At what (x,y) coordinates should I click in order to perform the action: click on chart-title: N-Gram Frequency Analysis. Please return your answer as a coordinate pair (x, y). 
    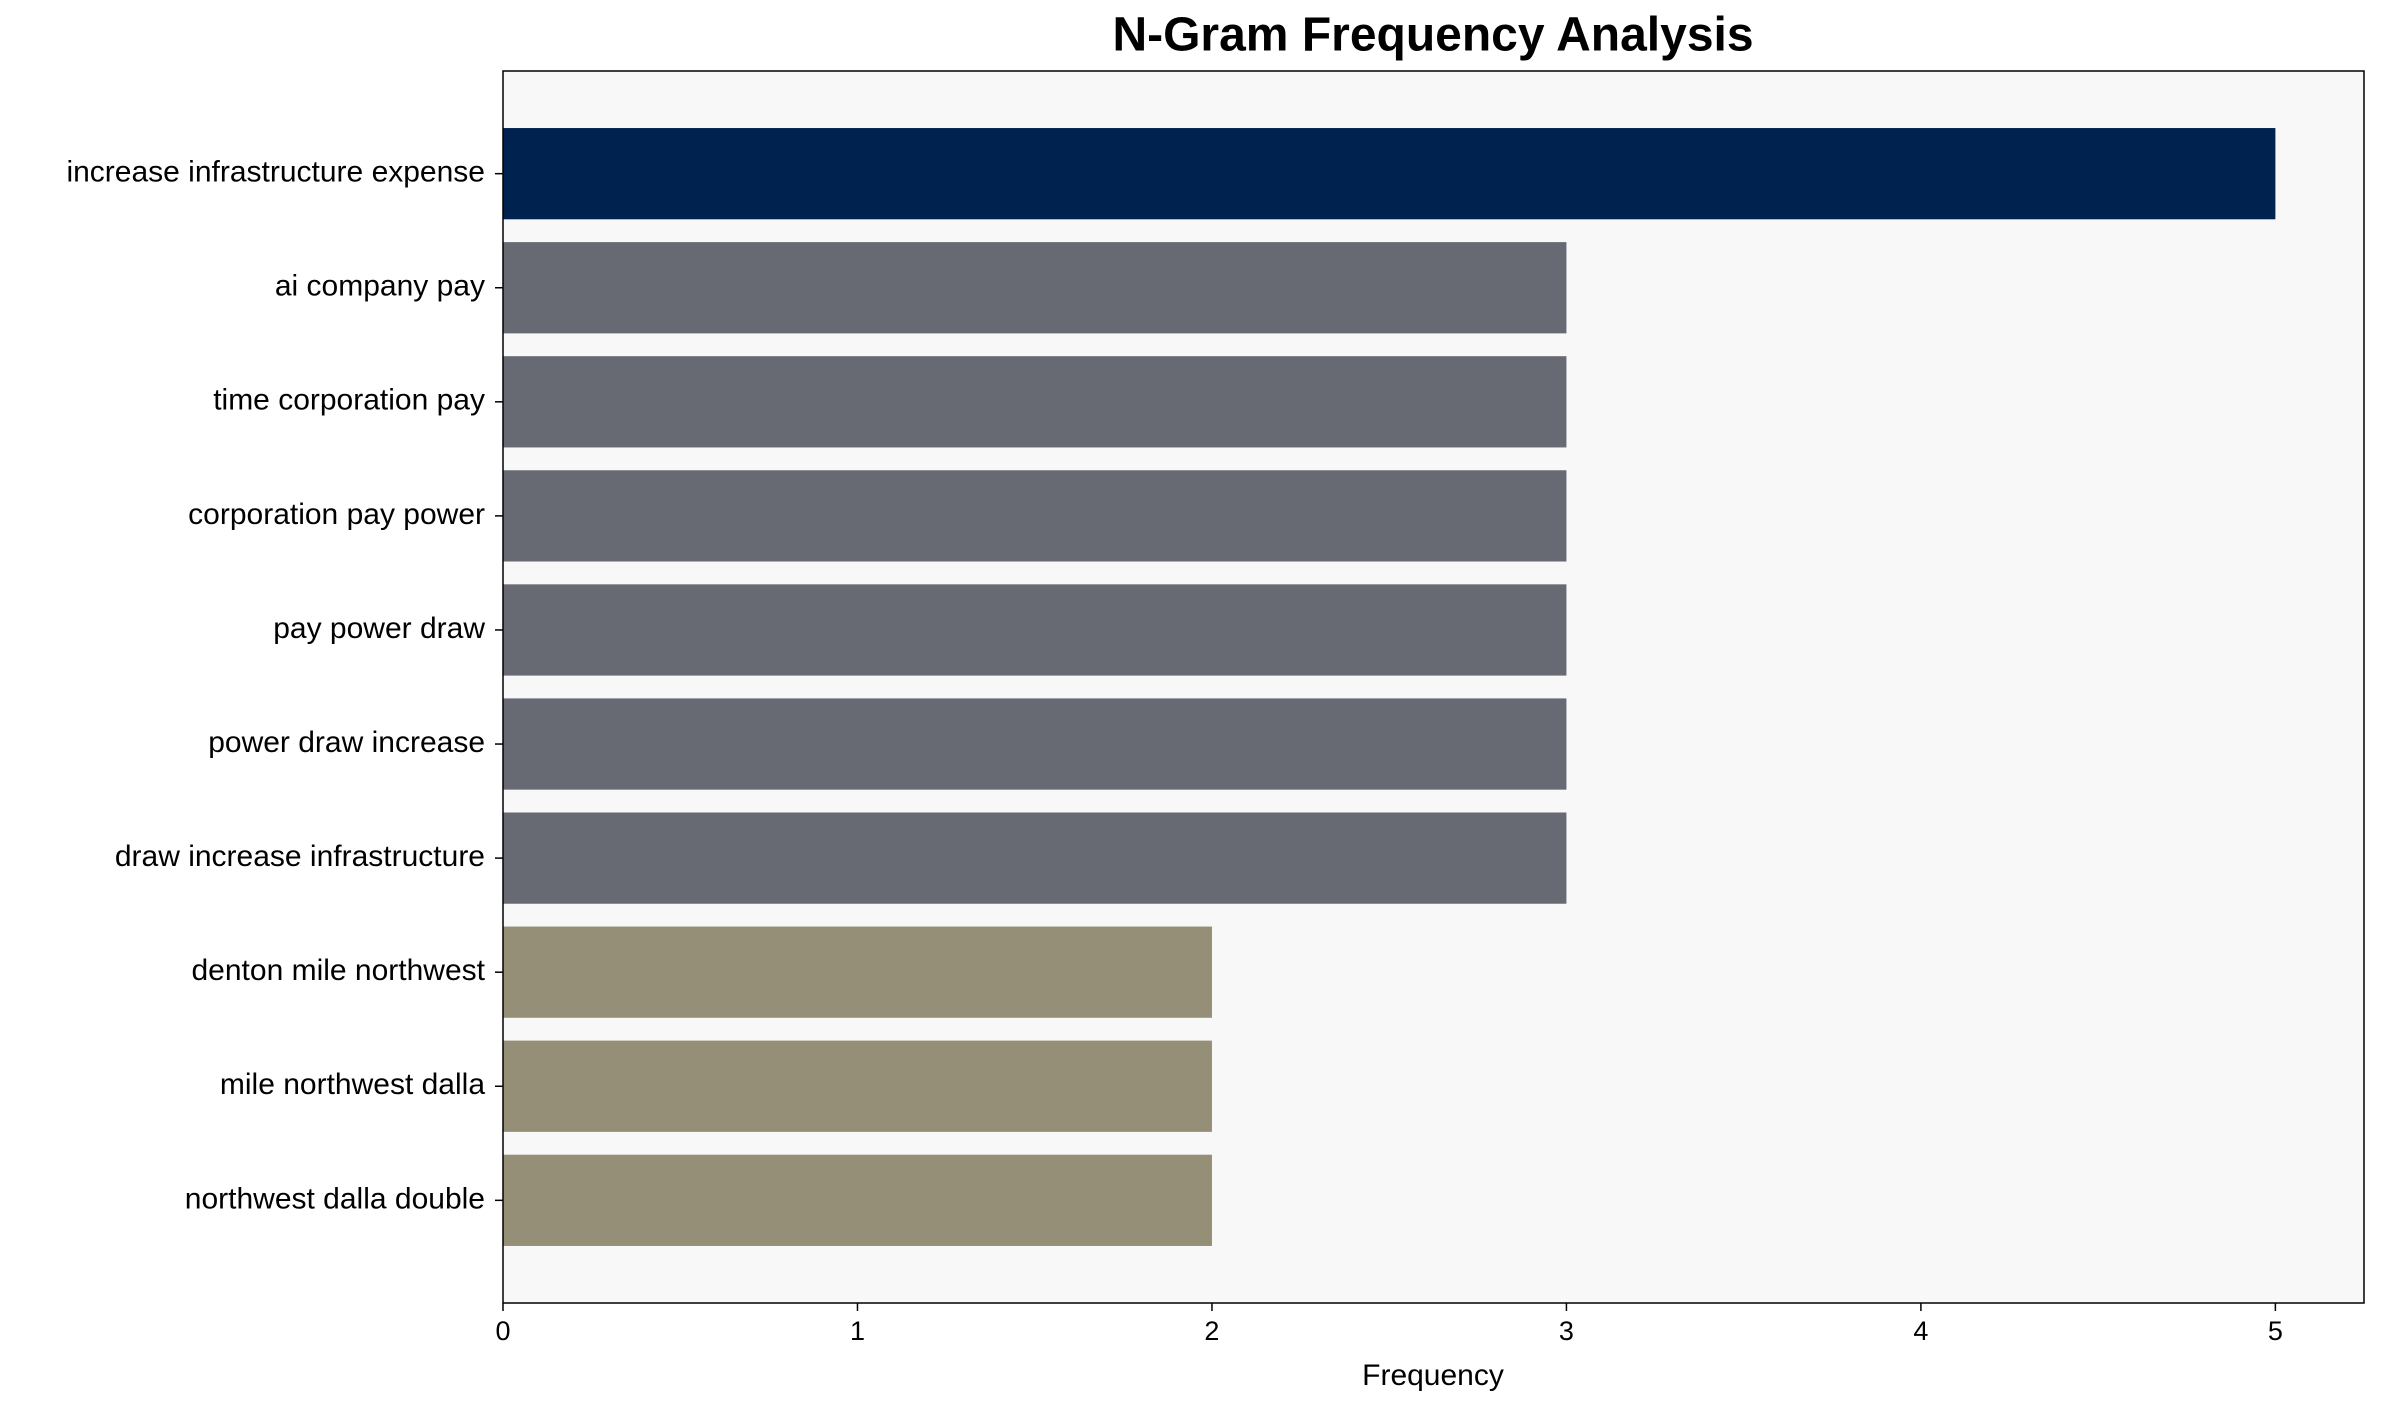
    Looking at the image, I should click on (1432, 35).